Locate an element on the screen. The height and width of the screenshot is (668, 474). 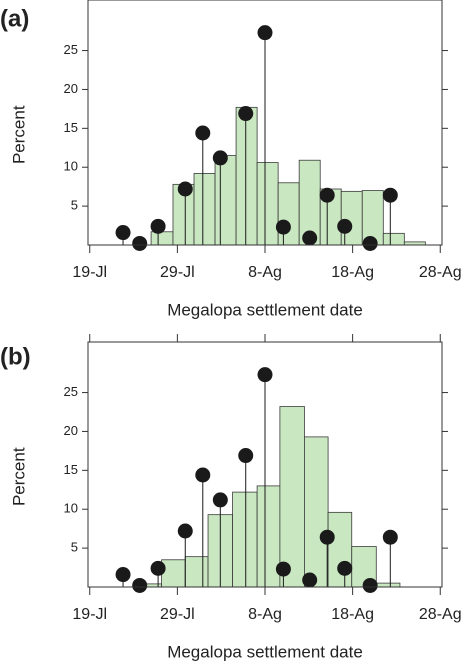
panel-label: (b) is located at coordinates (15, 356).